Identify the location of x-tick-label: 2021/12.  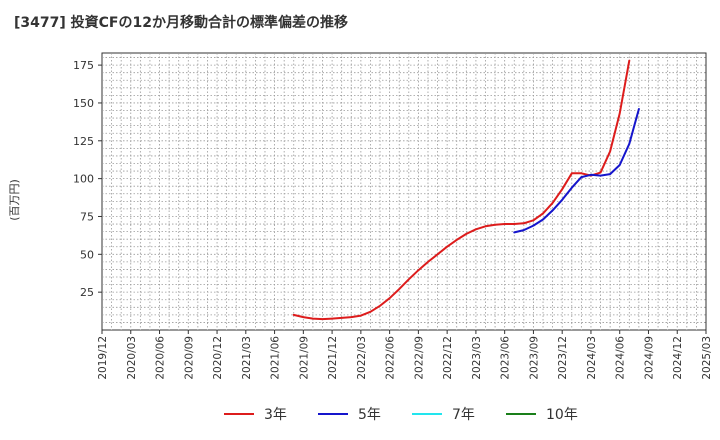
(333, 358).